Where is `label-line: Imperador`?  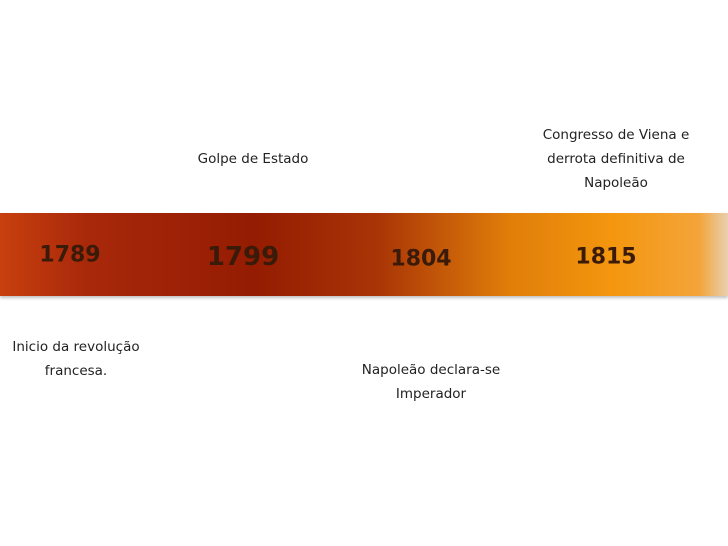 label-line: Imperador is located at coordinates (431, 394).